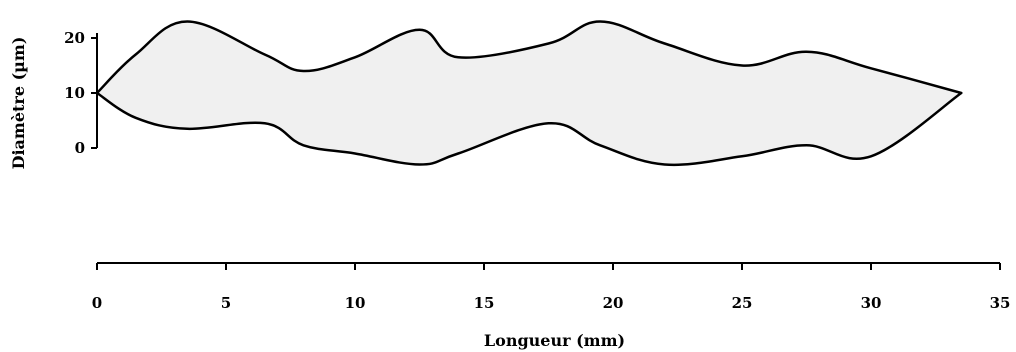 The width and height of the screenshot is (1016, 352). Describe the element at coordinates (871, 303) in the screenshot. I see `x-tick-label: 30` at that location.